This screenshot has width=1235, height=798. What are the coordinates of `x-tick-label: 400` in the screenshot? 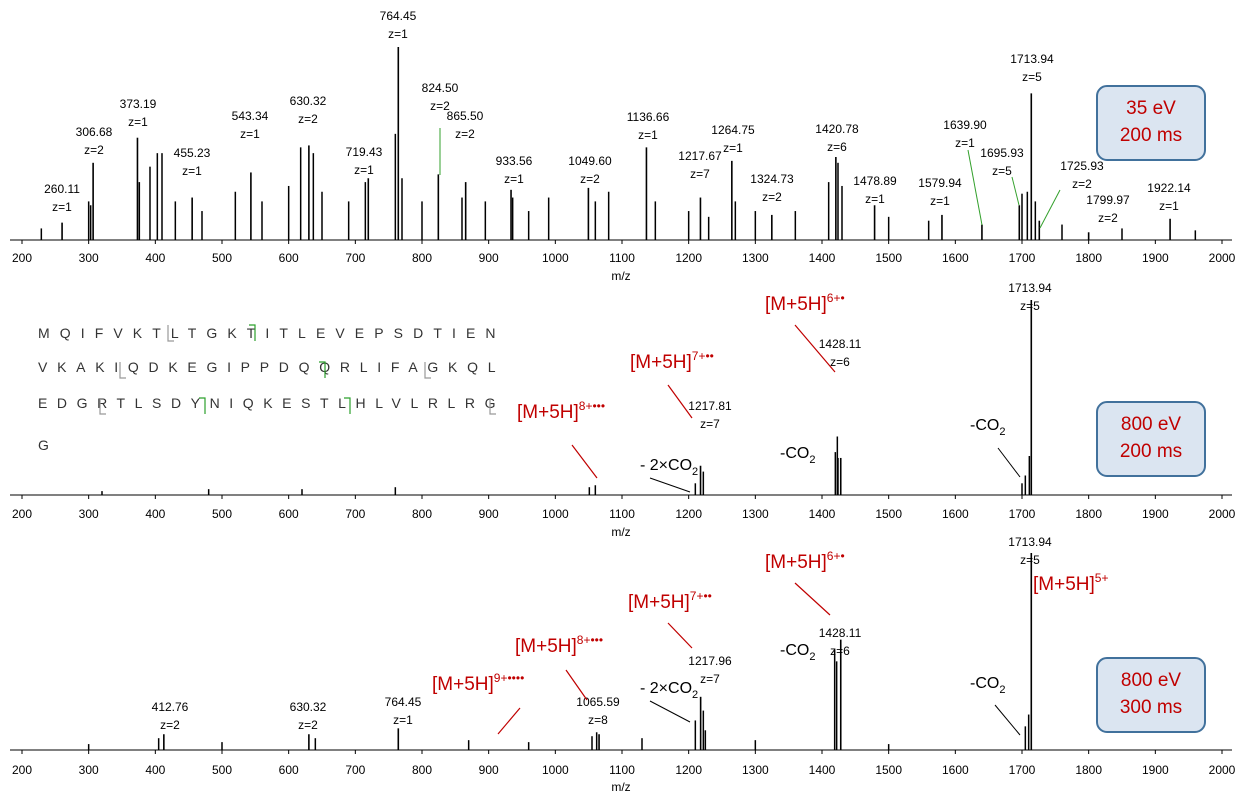 It's located at (155, 258).